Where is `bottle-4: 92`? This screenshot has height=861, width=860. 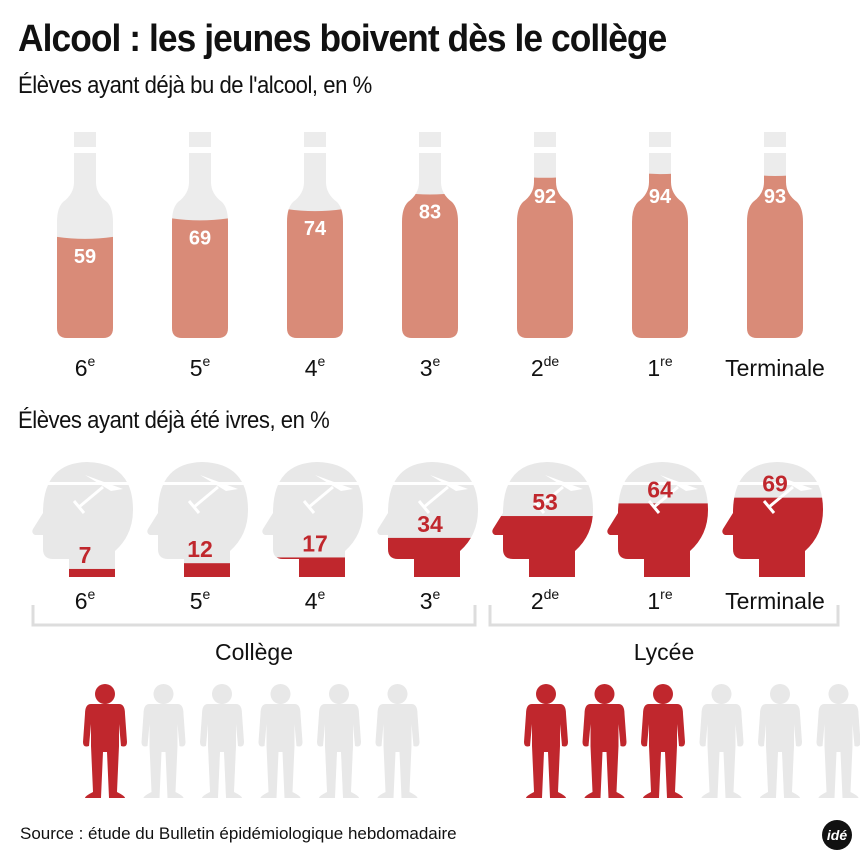 bottle-4: 92 is located at coordinates (545, 235).